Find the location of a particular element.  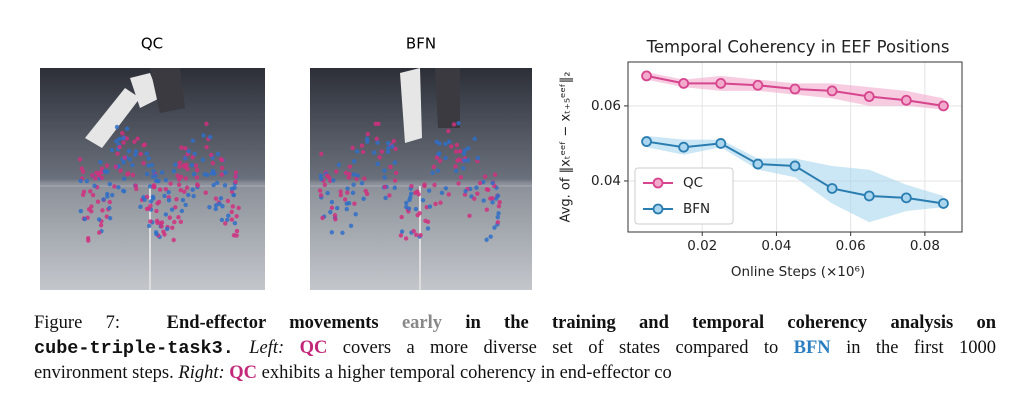

task-name: cube-triple-task3. is located at coordinates (134, 348).